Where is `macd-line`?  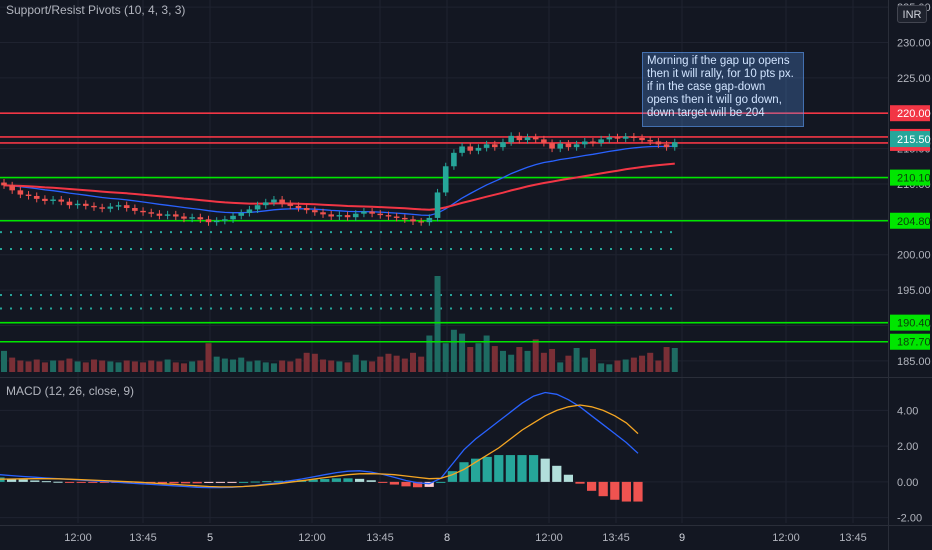 macd-line is located at coordinates (319, 440).